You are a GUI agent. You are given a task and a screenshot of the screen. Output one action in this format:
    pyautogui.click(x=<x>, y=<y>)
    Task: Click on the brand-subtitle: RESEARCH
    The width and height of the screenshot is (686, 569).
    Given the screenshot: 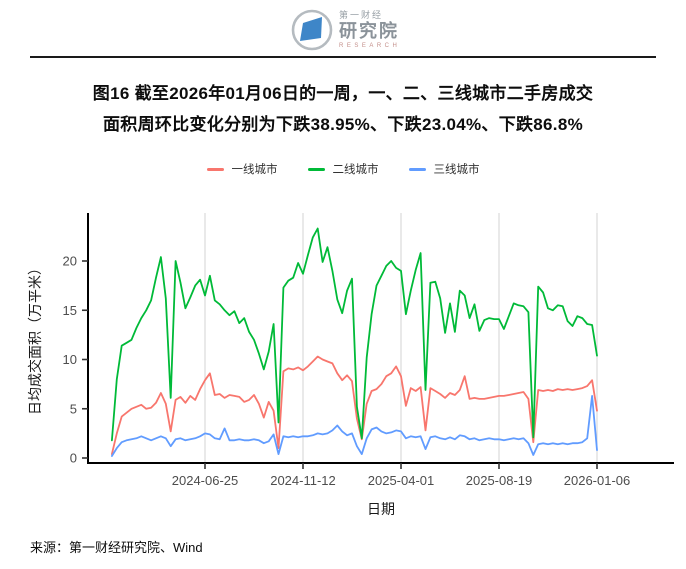 What is the action you would take?
    pyautogui.click(x=370, y=46)
    